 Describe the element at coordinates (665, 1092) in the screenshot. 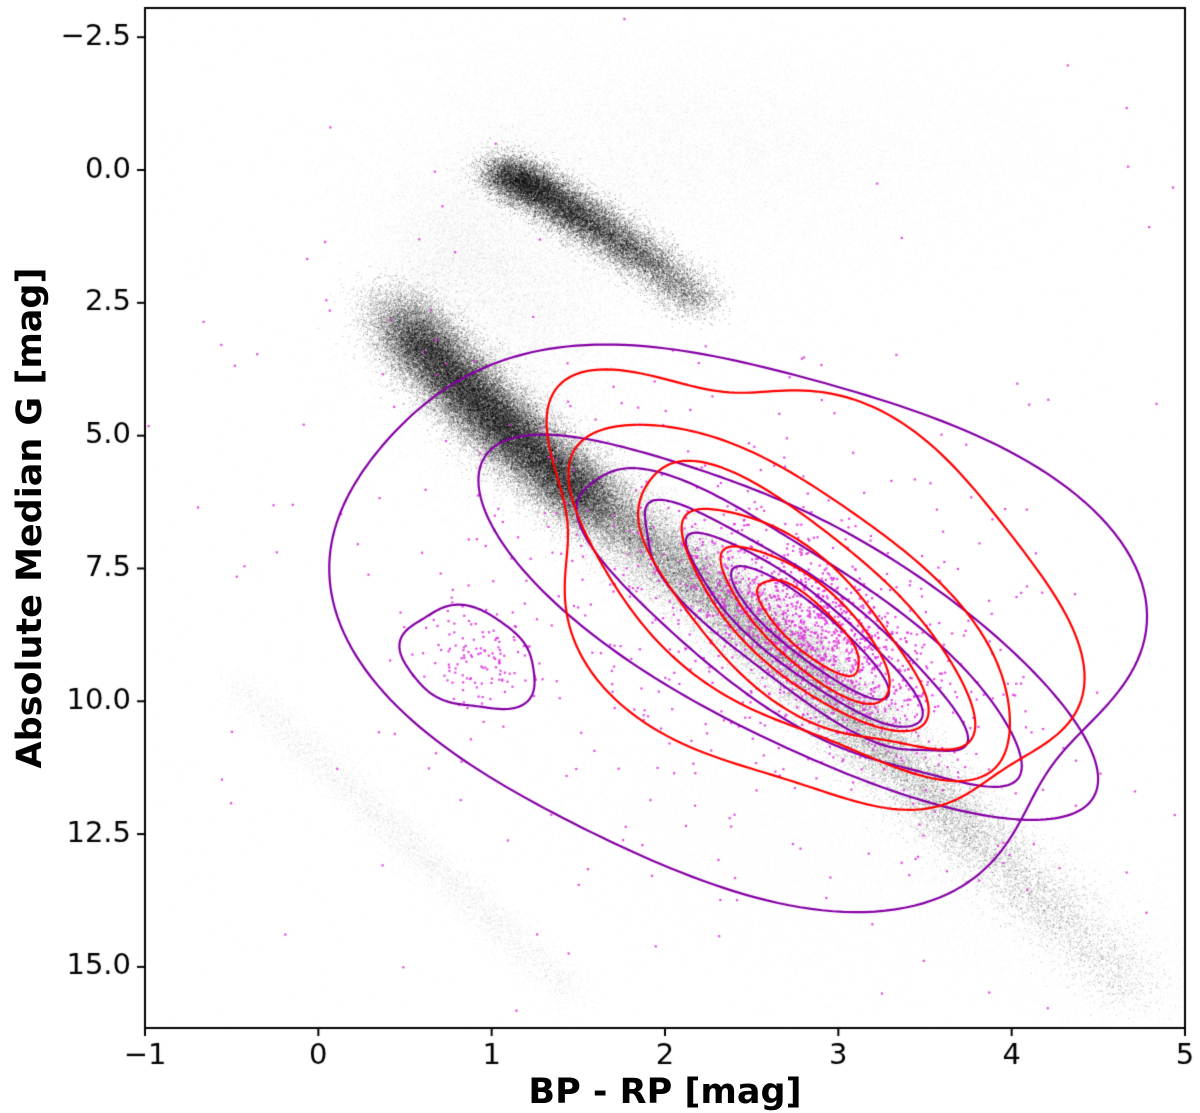

I see `x-axis-label: BP - RP [mag]` at that location.